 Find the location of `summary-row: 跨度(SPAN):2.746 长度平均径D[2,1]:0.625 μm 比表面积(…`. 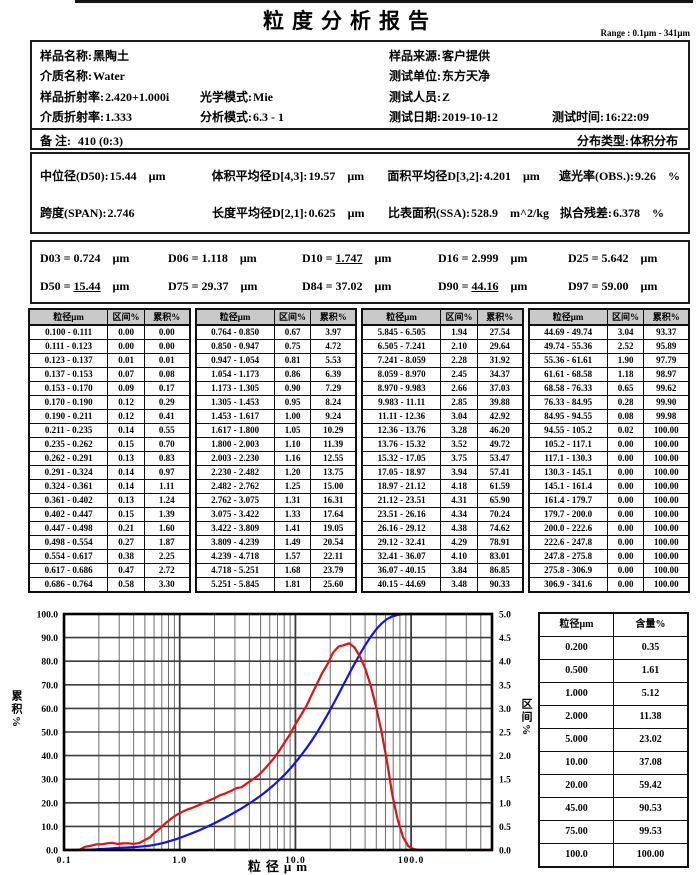

summary-row: 跨度(SPAN):2.746 长度平均径D[2,1]:0.625 μm 比表面积(… is located at coordinates (360, 212).